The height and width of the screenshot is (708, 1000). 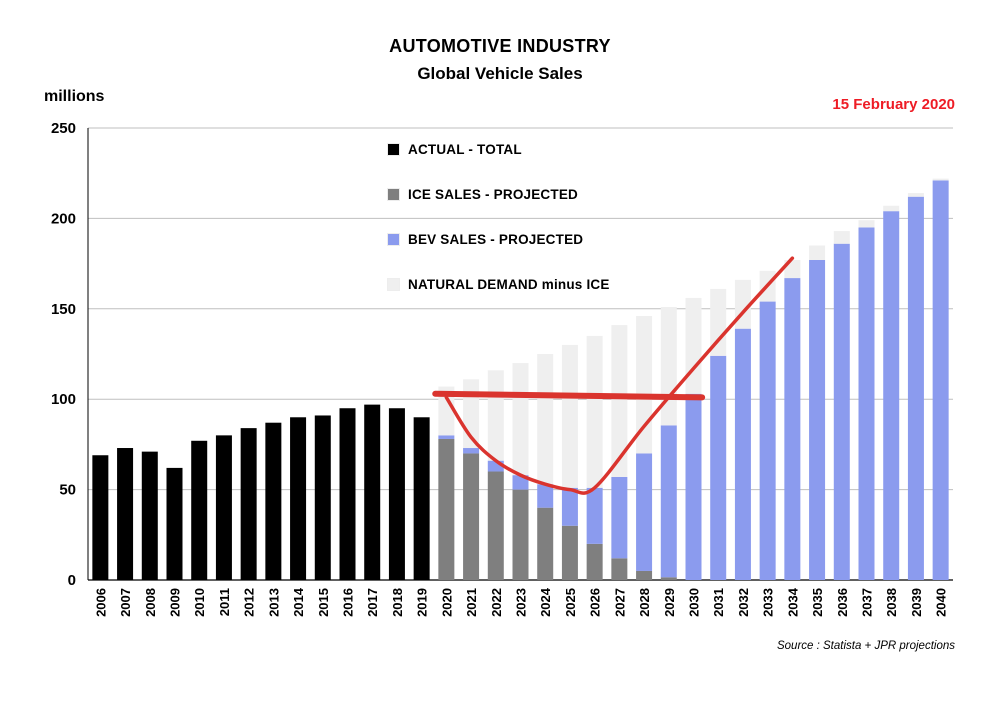 What do you see at coordinates (322, 497) in the screenshot?
I see `bar-segment-2015` at bounding box center [322, 497].